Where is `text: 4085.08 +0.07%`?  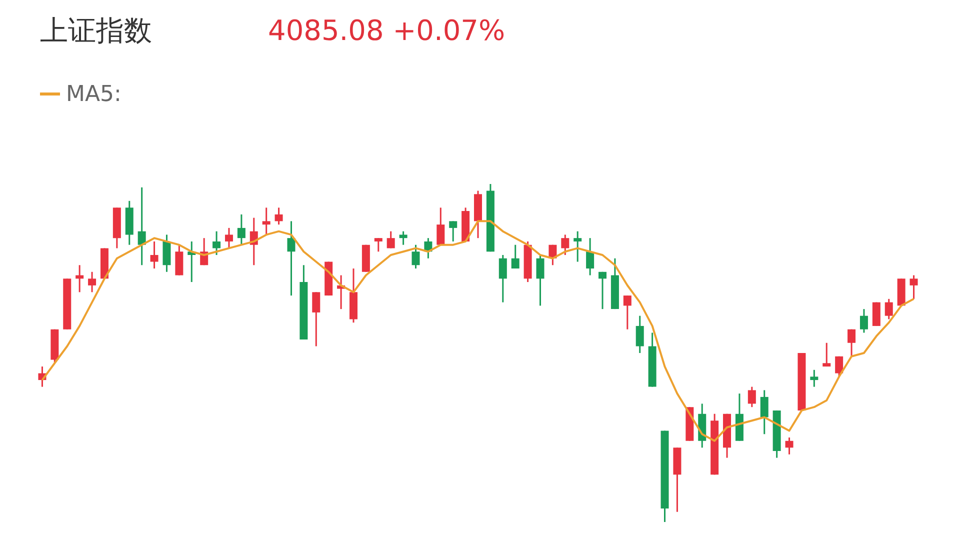 text: 4085.08 +0.07% is located at coordinates (387, 30).